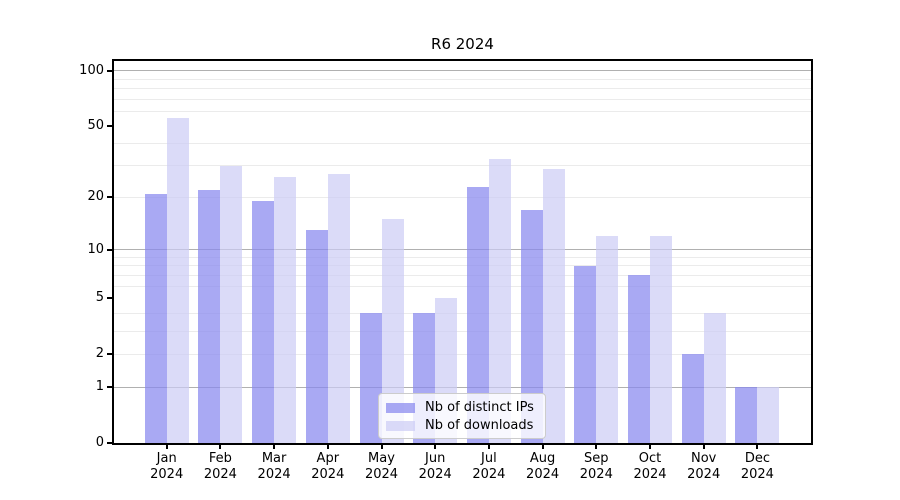  Describe the element at coordinates (746, 415) in the screenshot. I see `bar-dec-distinct-ips` at that location.